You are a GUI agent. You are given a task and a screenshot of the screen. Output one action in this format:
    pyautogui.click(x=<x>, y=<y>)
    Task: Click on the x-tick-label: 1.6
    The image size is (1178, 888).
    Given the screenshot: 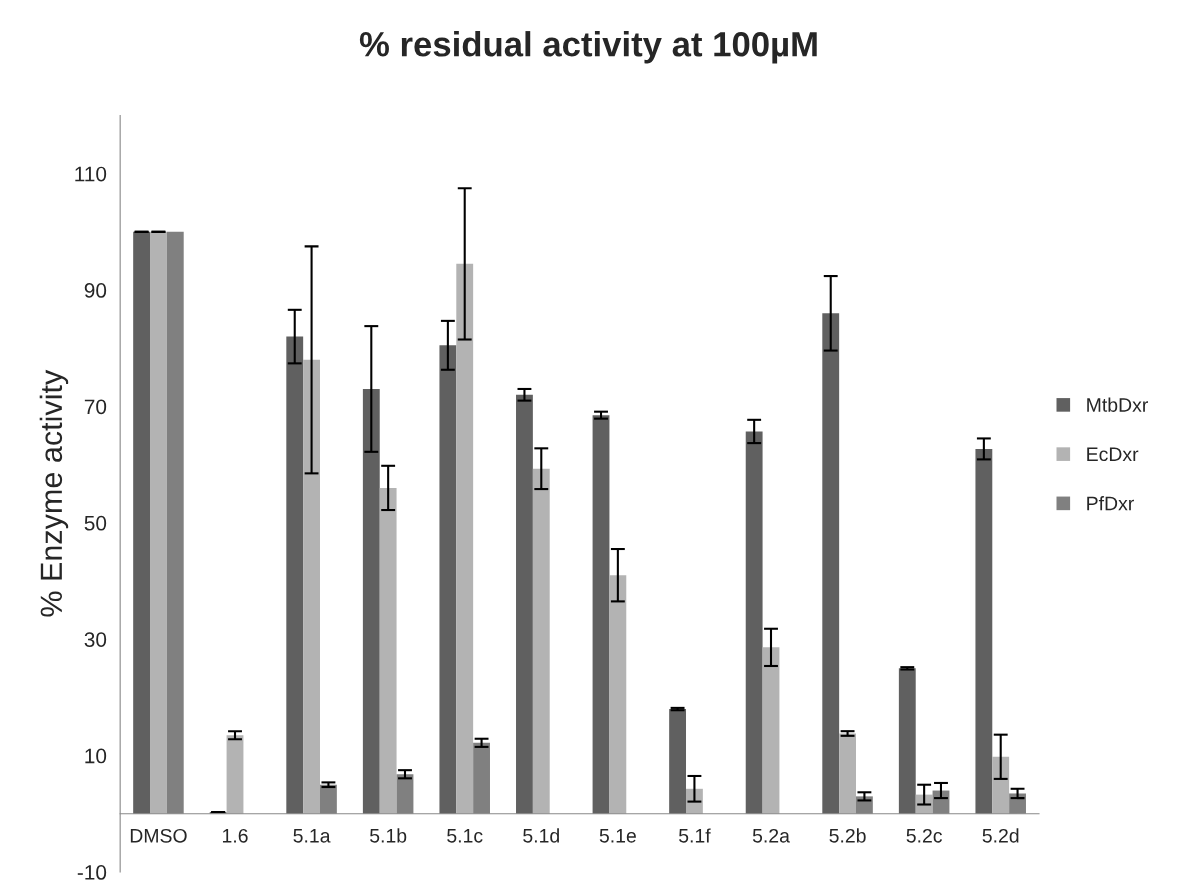 What is the action you would take?
    pyautogui.click(x=235, y=835)
    